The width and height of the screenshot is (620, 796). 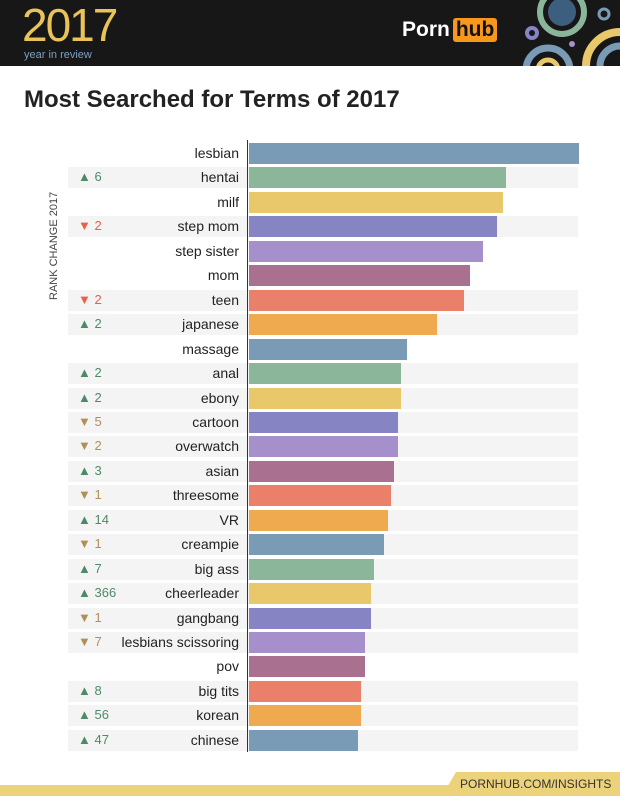 I want to click on rank-change-label: ▲ 366, so click(x=97, y=593).